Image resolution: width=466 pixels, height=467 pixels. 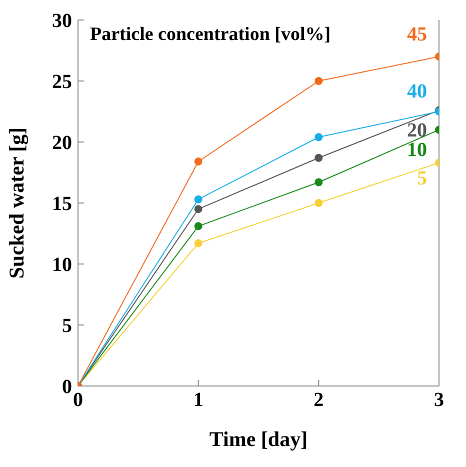 What do you see at coordinates (319, 400) in the screenshot?
I see `x-tick-label: 2` at bounding box center [319, 400].